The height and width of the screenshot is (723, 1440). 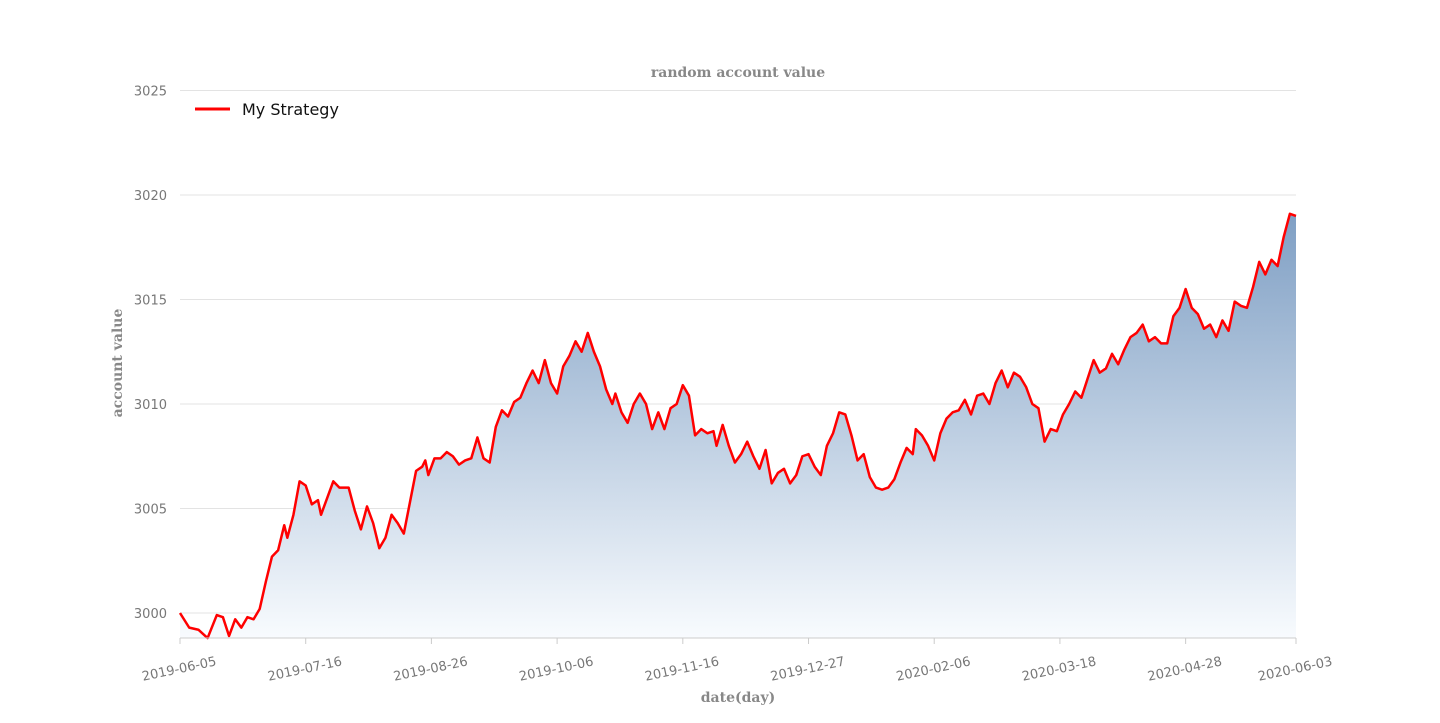 I want to click on y-tick-label: 3005, so click(x=150, y=510).